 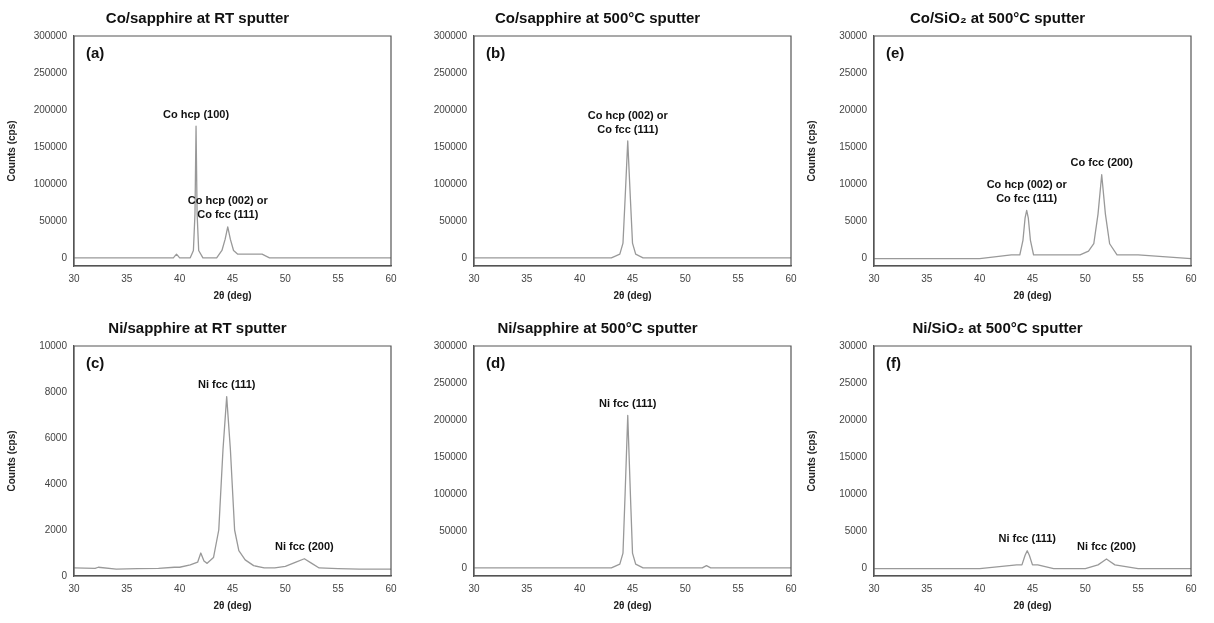 I want to click on y-tick-label: 8000, so click(x=56, y=391).